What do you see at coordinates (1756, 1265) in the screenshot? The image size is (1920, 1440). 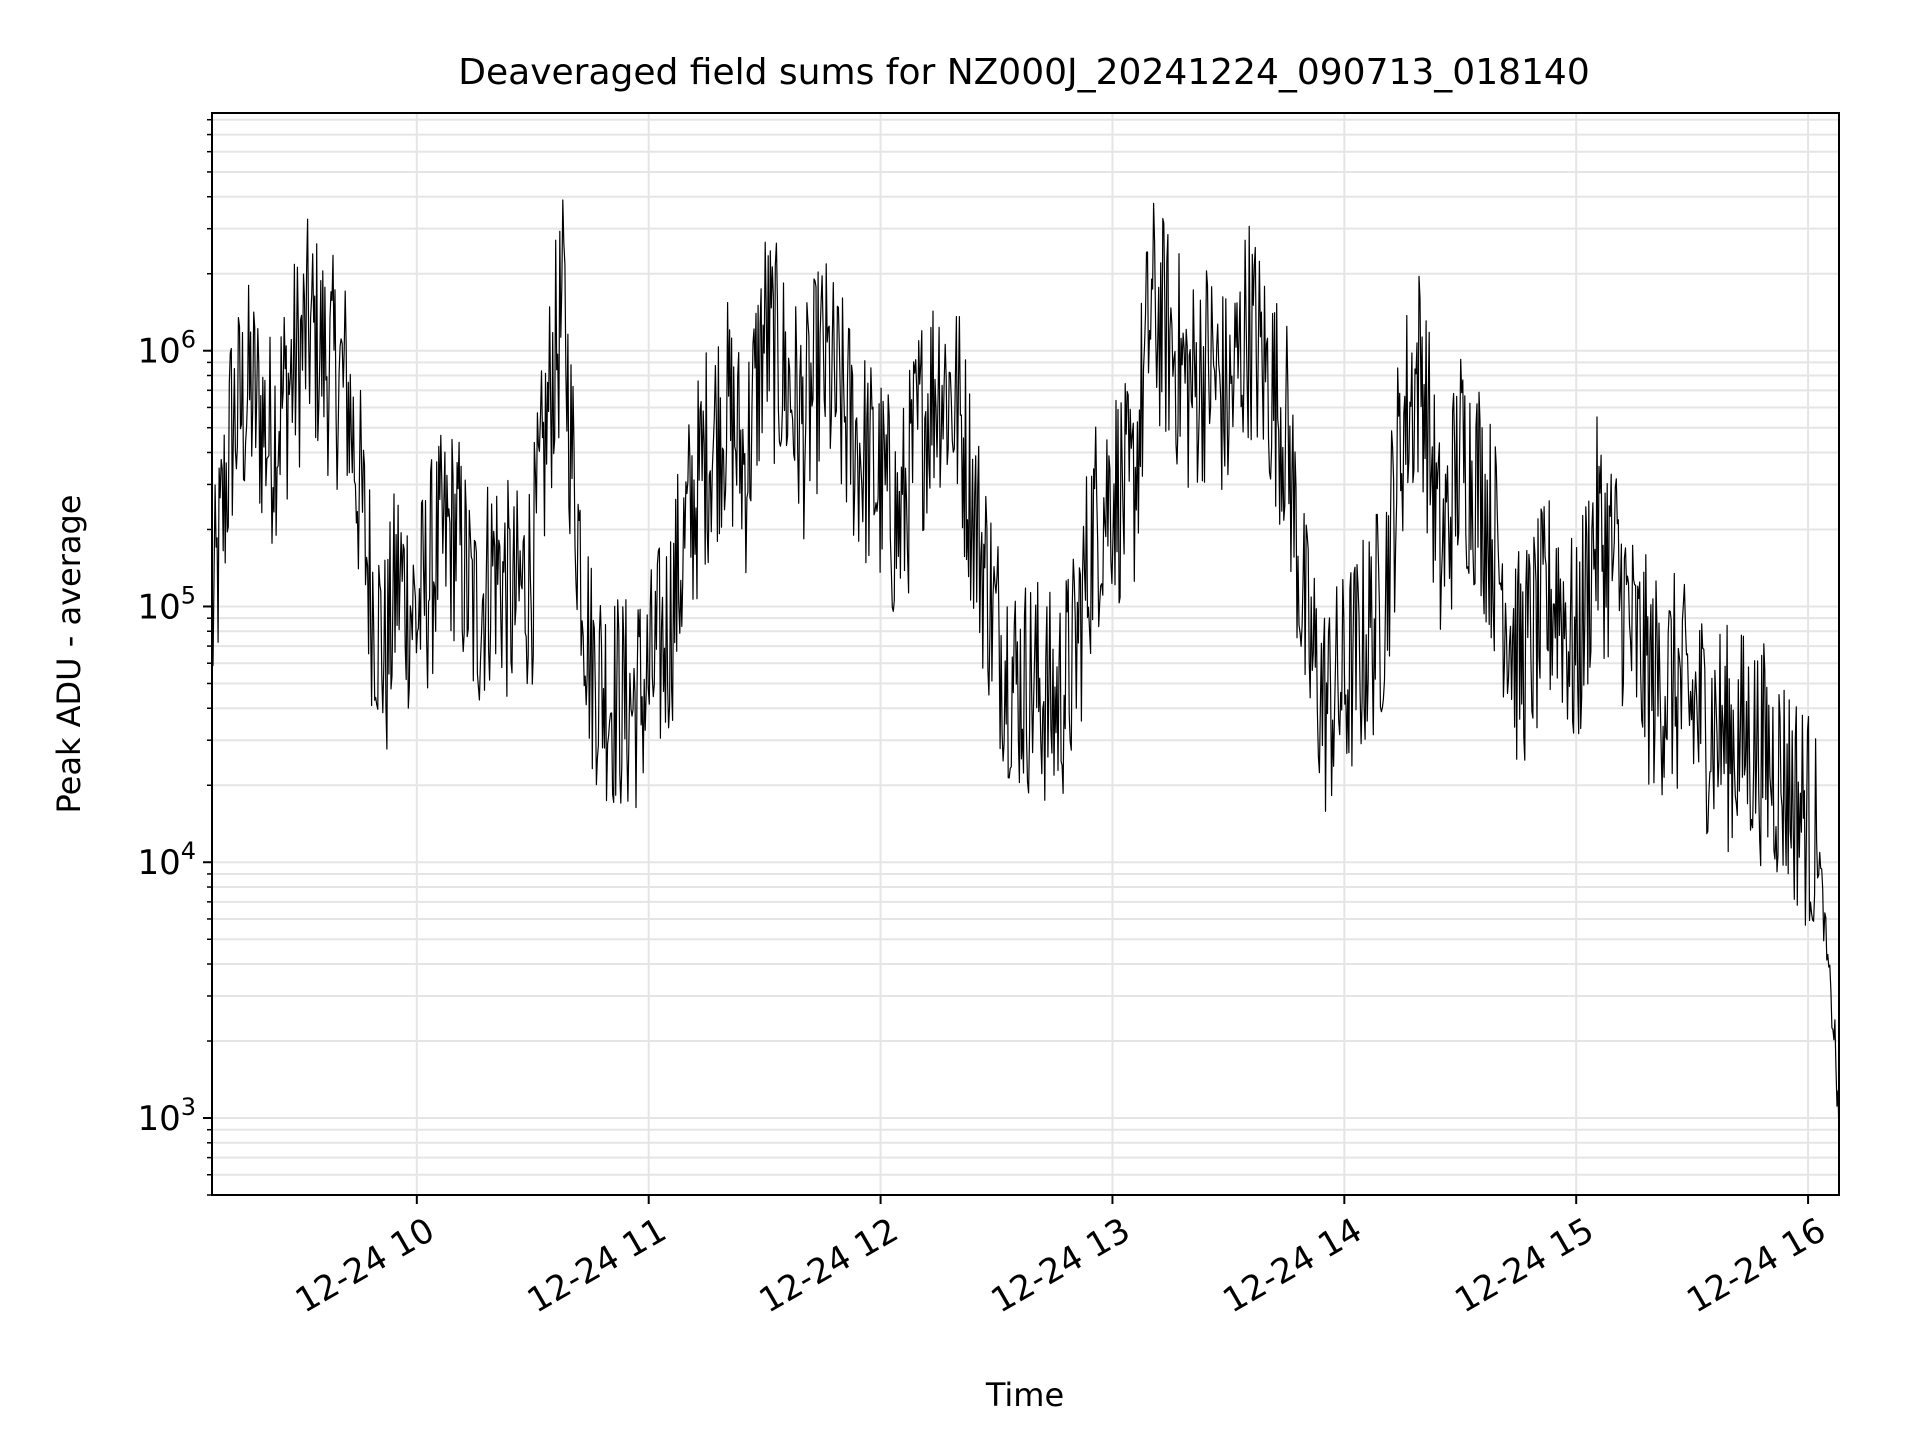 I see `x-tick-label: 12-24 16` at bounding box center [1756, 1265].